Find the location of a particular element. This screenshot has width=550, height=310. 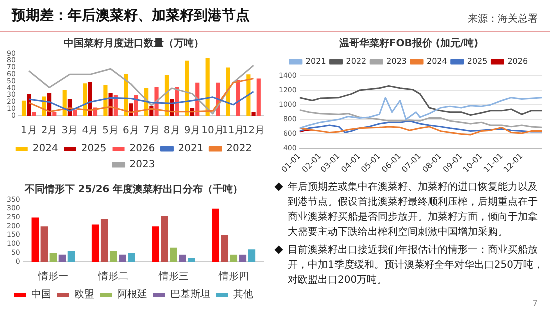

x-tick-label: 7月 is located at coordinates (151, 131).